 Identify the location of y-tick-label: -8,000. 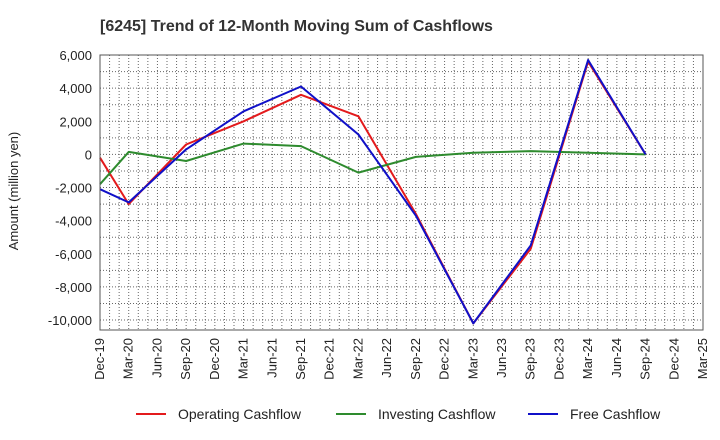
(73, 287).